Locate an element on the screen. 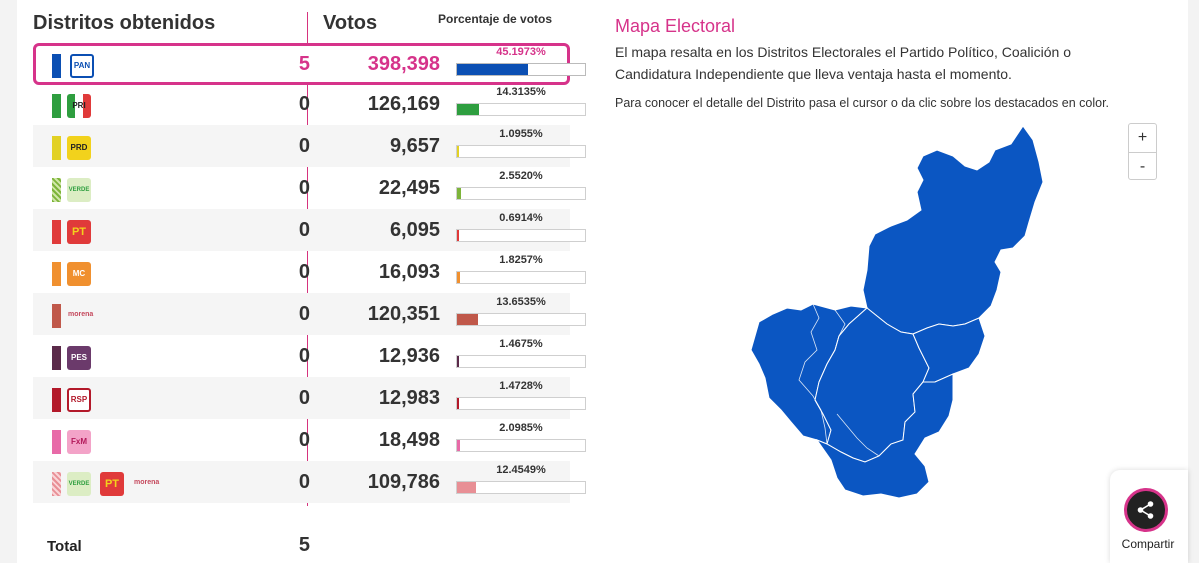 This screenshot has width=1199, height=563. prd-logo-icon: PRD is located at coordinates (79, 148).